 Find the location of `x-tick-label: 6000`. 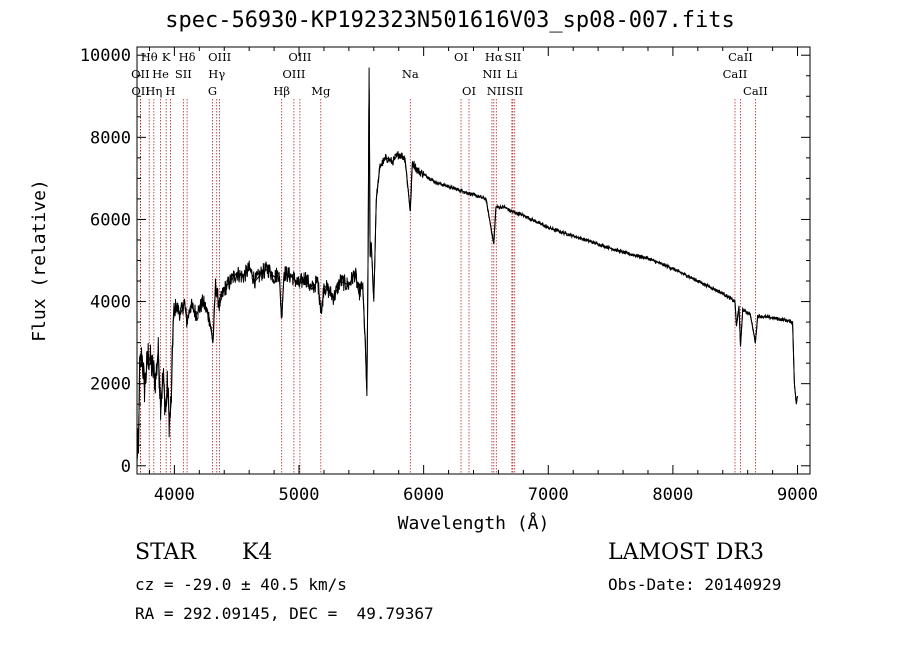

x-tick-label: 6000 is located at coordinates (423, 495).